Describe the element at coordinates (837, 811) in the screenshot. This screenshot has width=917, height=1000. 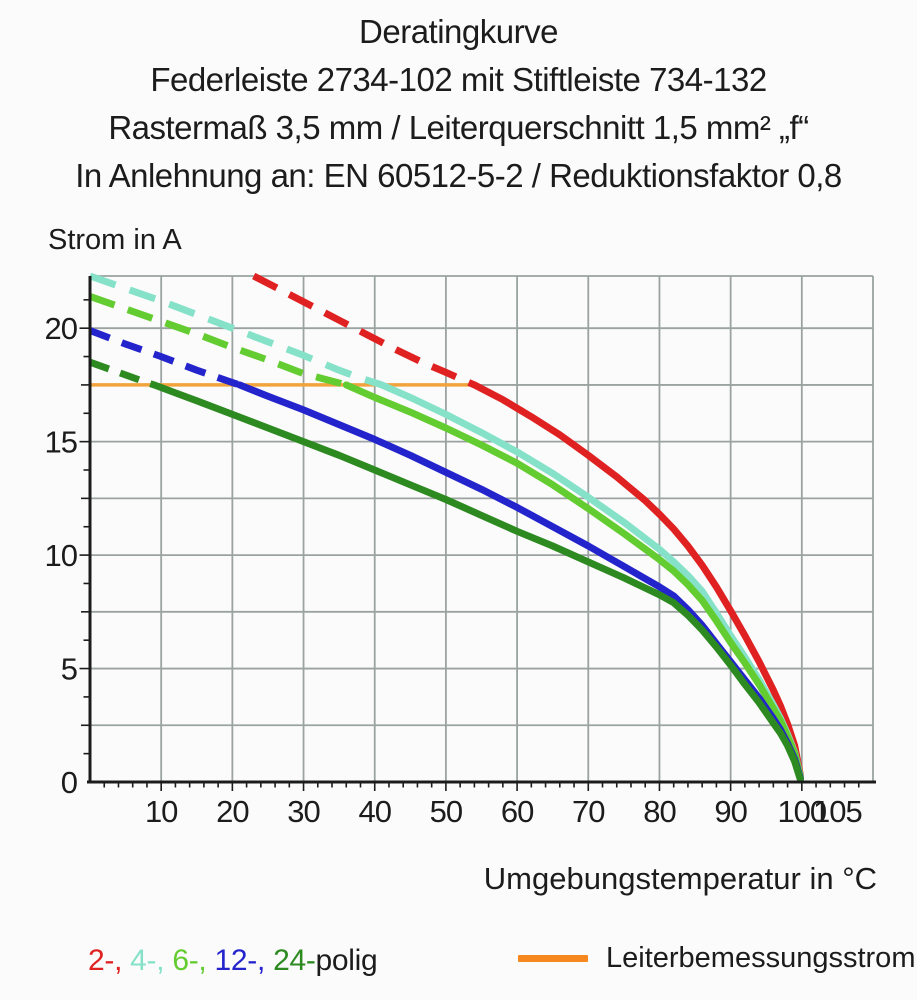
I see `svg-text: 105` at that location.